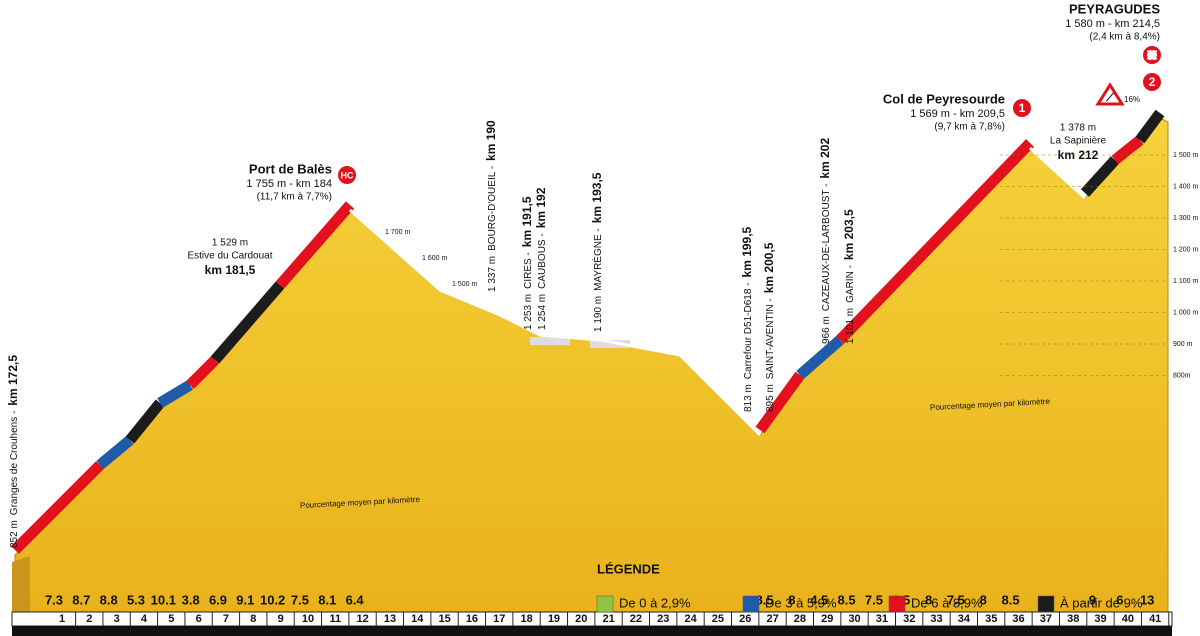 Image resolution: width=1200 pixels, height=636 pixels. Describe the element at coordinates (663, 619) in the screenshot. I see `km-marker: 23` at that location.